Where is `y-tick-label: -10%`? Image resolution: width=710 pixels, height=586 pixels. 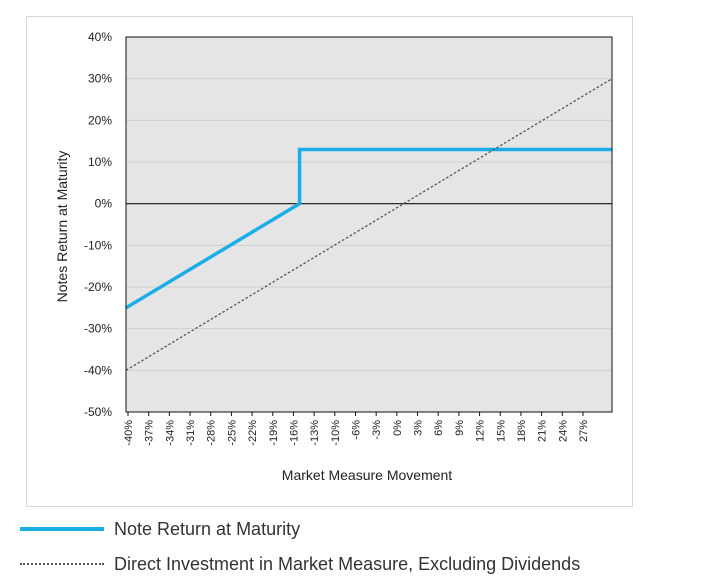 y-tick-label: -10% is located at coordinates (98, 245).